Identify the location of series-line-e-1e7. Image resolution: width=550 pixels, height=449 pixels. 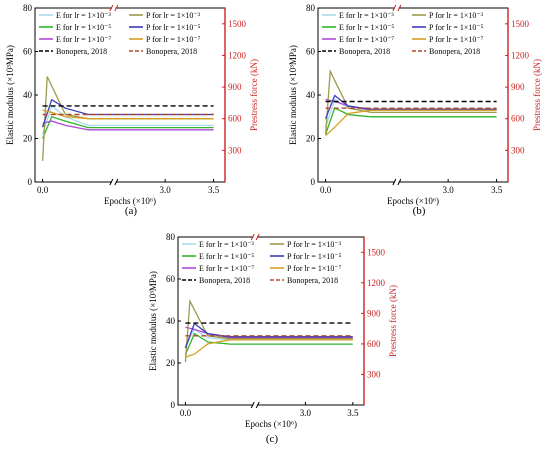
(128, 125).